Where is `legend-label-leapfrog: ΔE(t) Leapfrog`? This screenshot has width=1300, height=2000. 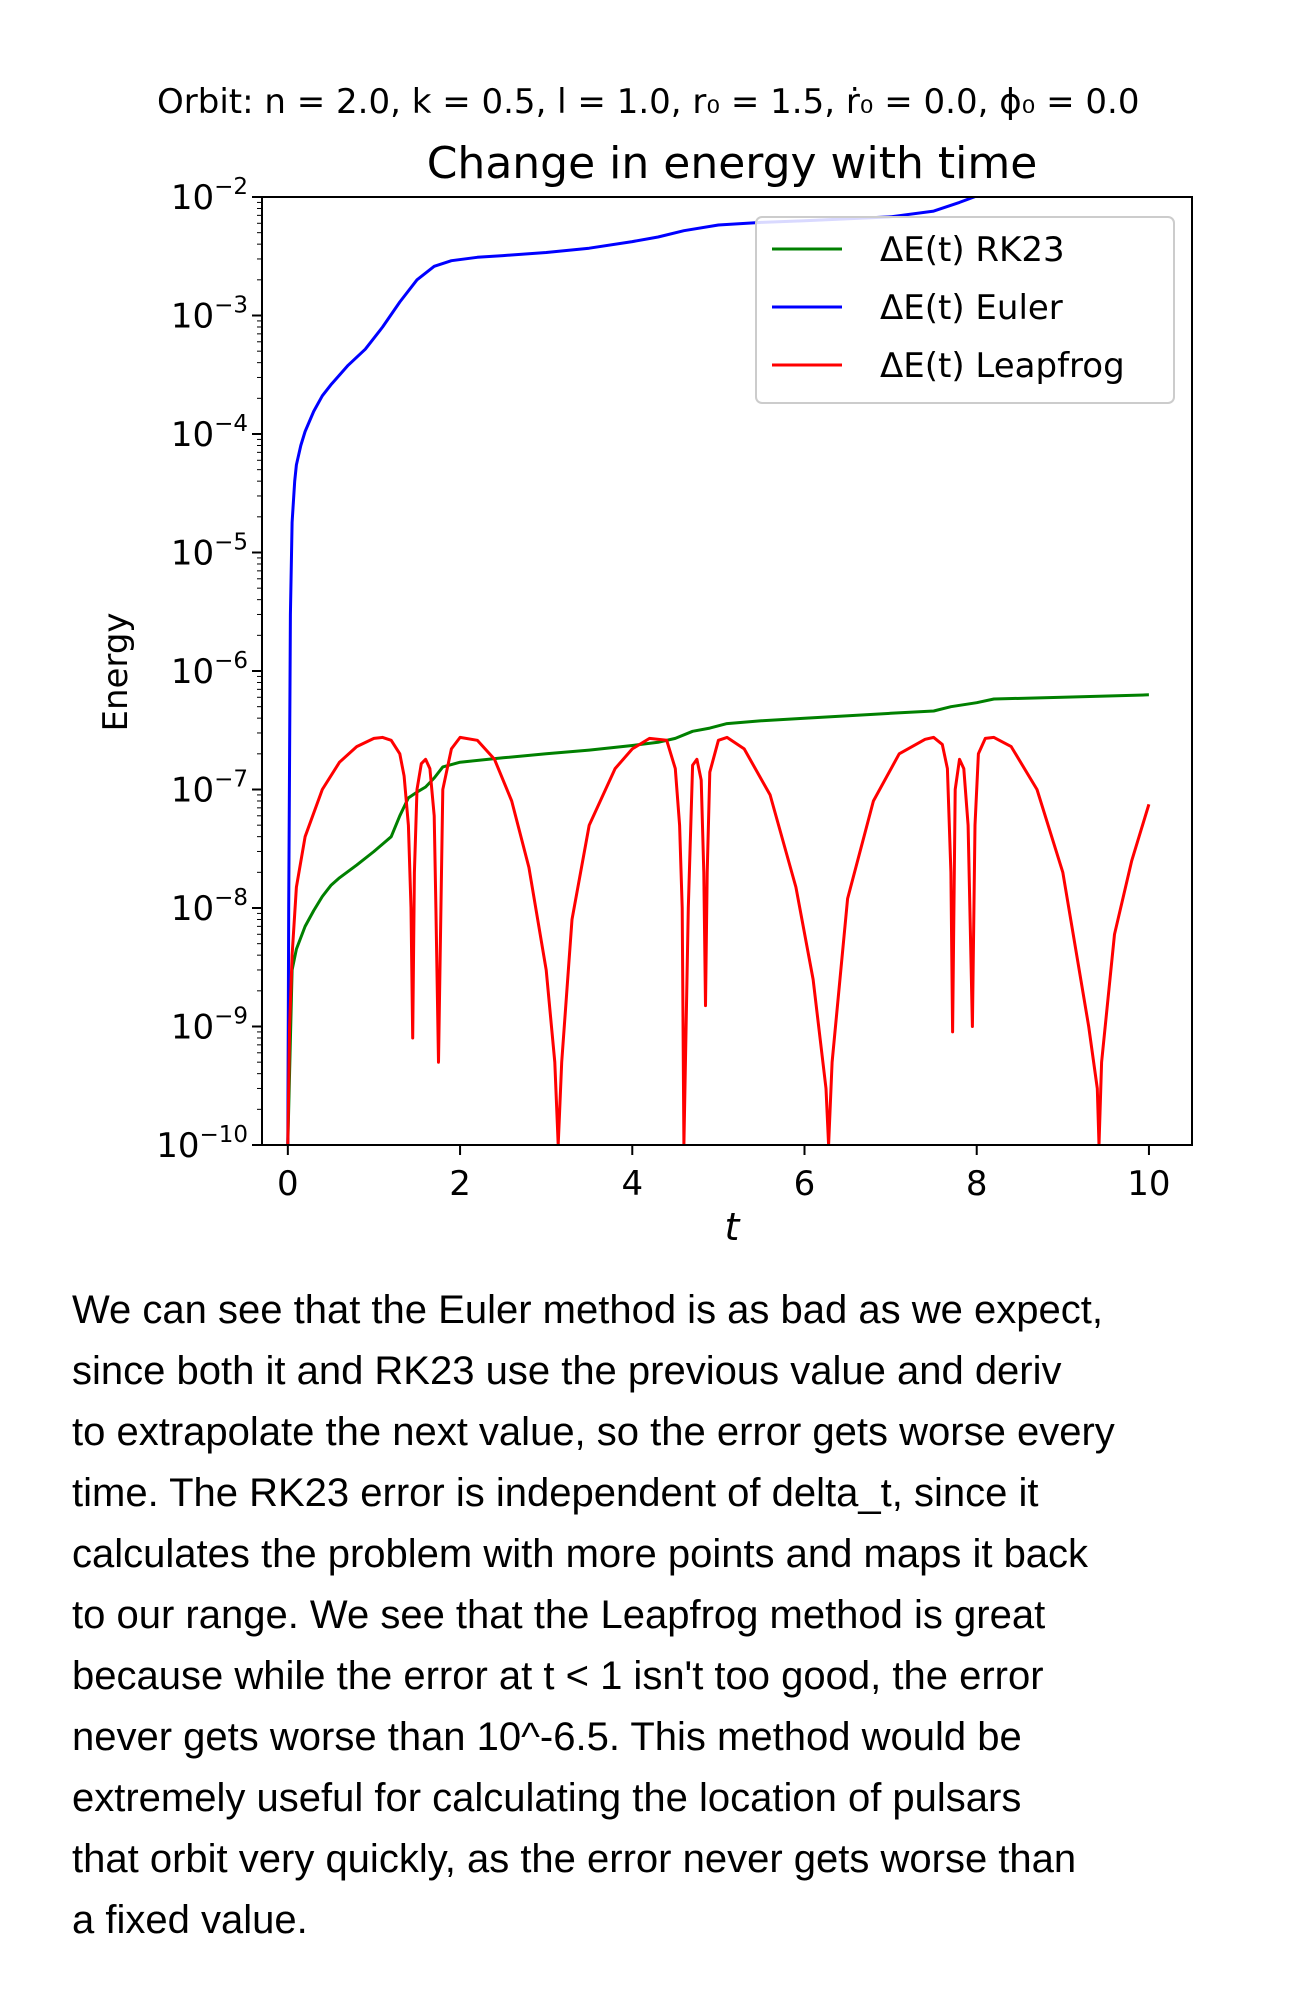
legend-label-leapfrog: ΔE(t) Leapfrog is located at coordinates (1002, 366).